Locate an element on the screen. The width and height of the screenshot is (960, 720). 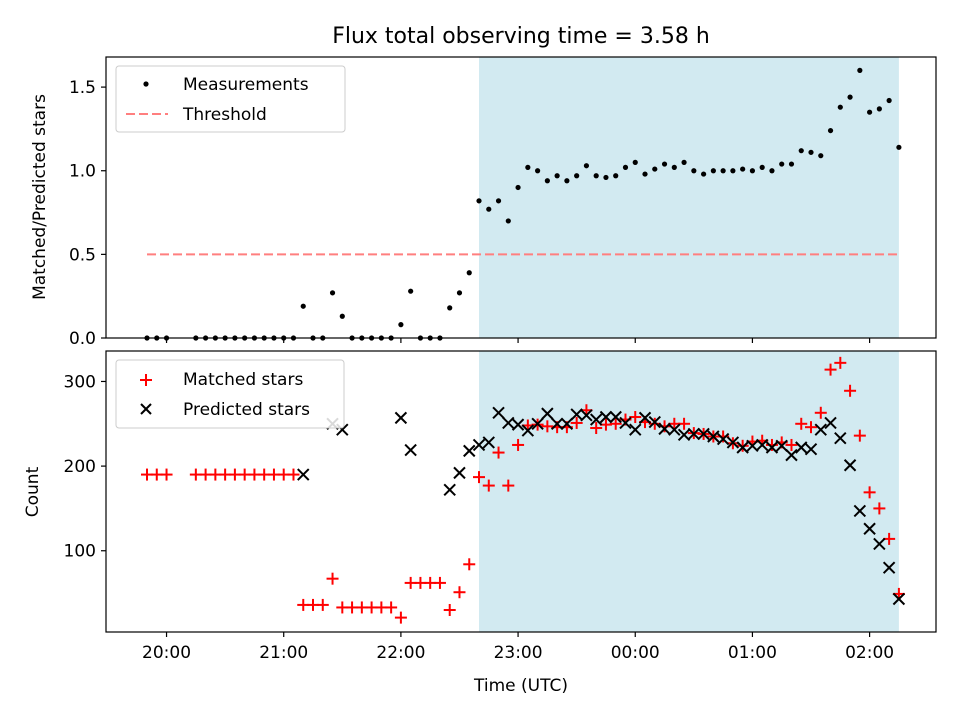
bottom-y-ticks: 100 200 300 is located at coordinates (85, 467).